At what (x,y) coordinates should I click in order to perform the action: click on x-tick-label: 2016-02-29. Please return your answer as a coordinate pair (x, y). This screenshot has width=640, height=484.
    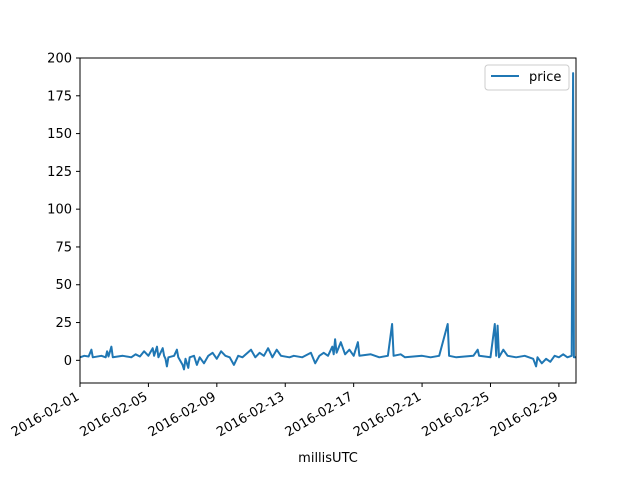
    Looking at the image, I should click on (524, 414).